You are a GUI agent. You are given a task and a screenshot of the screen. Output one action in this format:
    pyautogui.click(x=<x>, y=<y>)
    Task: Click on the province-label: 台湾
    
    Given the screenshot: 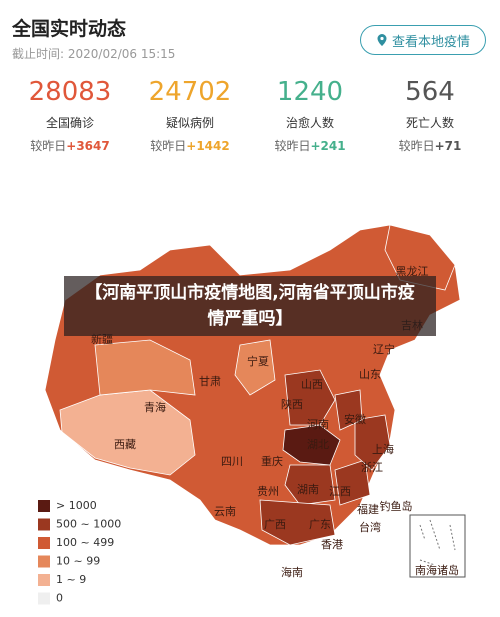 What is the action you would take?
    pyautogui.click(x=370, y=527)
    